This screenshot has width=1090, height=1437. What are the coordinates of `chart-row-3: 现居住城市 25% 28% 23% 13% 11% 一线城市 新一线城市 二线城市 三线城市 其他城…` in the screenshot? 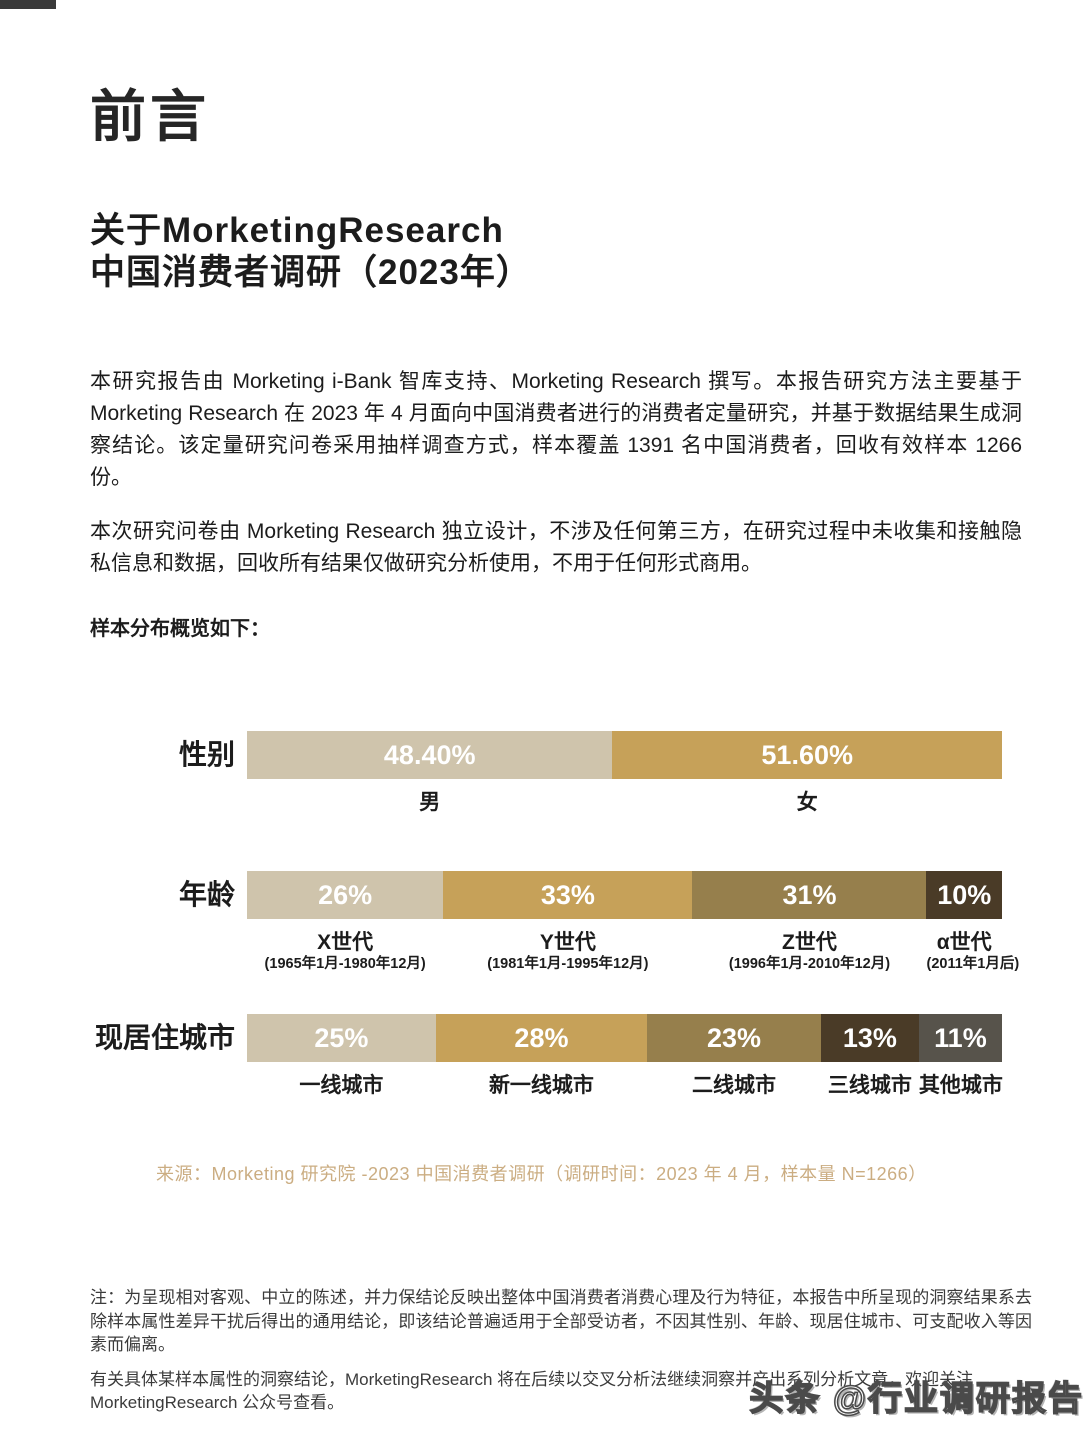 It's located at (546, 1056).